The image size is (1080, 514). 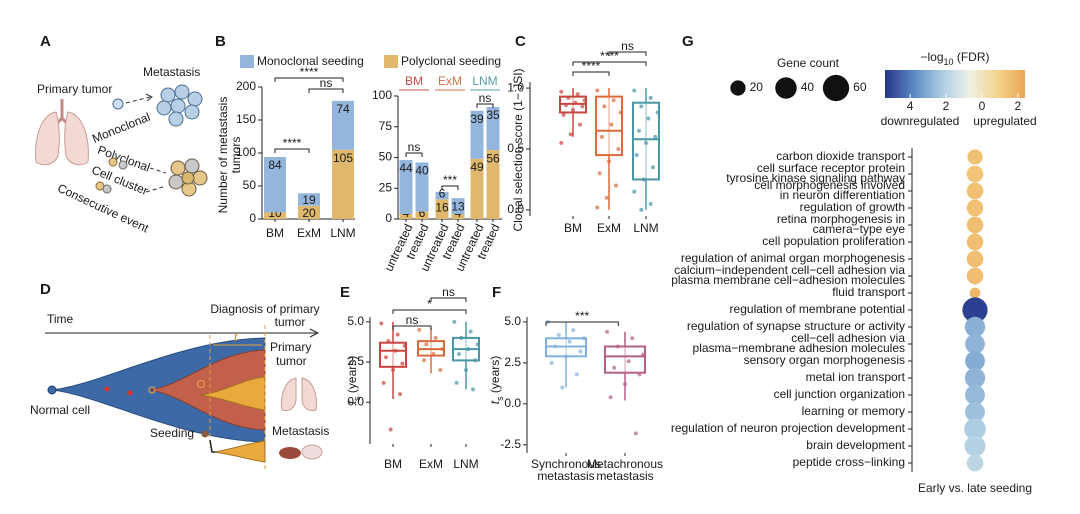 What do you see at coordinates (829, 185) in the screenshot?
I see `term-label: cell morphogenesis involved` at bounding box center [829, 185].